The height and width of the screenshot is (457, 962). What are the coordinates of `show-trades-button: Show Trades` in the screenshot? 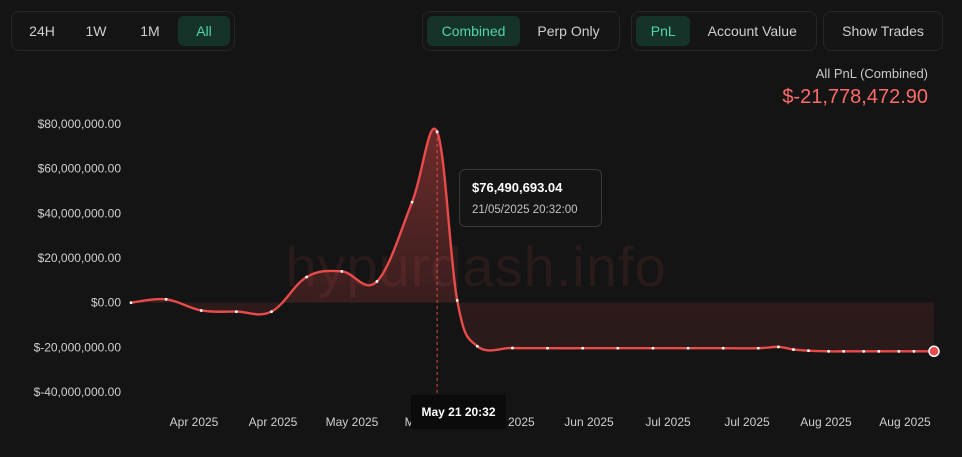 It's located at (883, 31).